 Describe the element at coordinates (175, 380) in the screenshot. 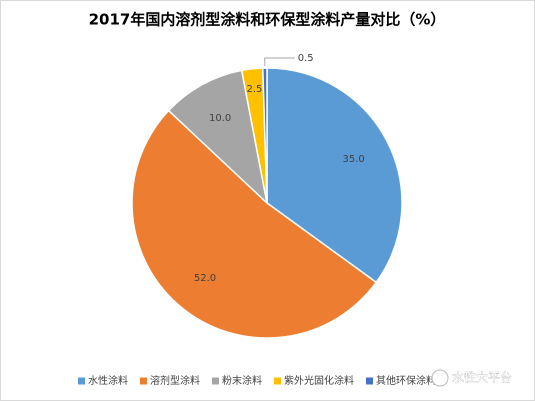

I see `legend-label: 溶剂型涂料` at that location.